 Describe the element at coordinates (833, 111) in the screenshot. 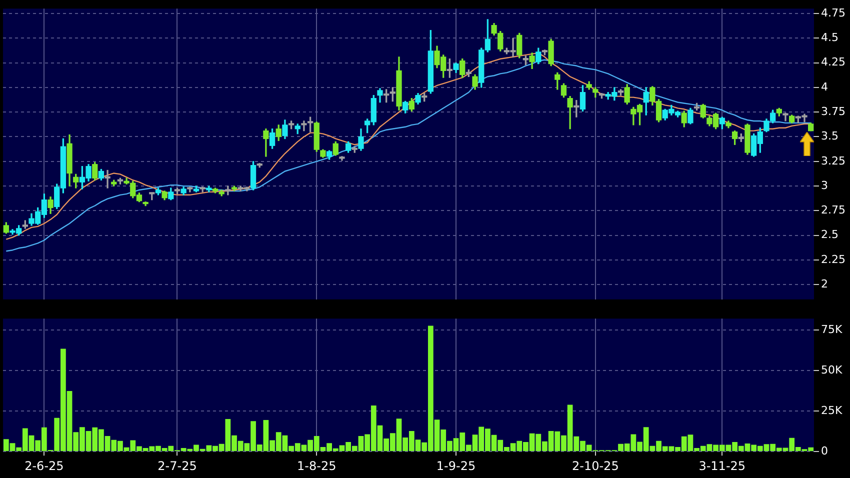

I see `y-tick-label: 3.75` at that location.